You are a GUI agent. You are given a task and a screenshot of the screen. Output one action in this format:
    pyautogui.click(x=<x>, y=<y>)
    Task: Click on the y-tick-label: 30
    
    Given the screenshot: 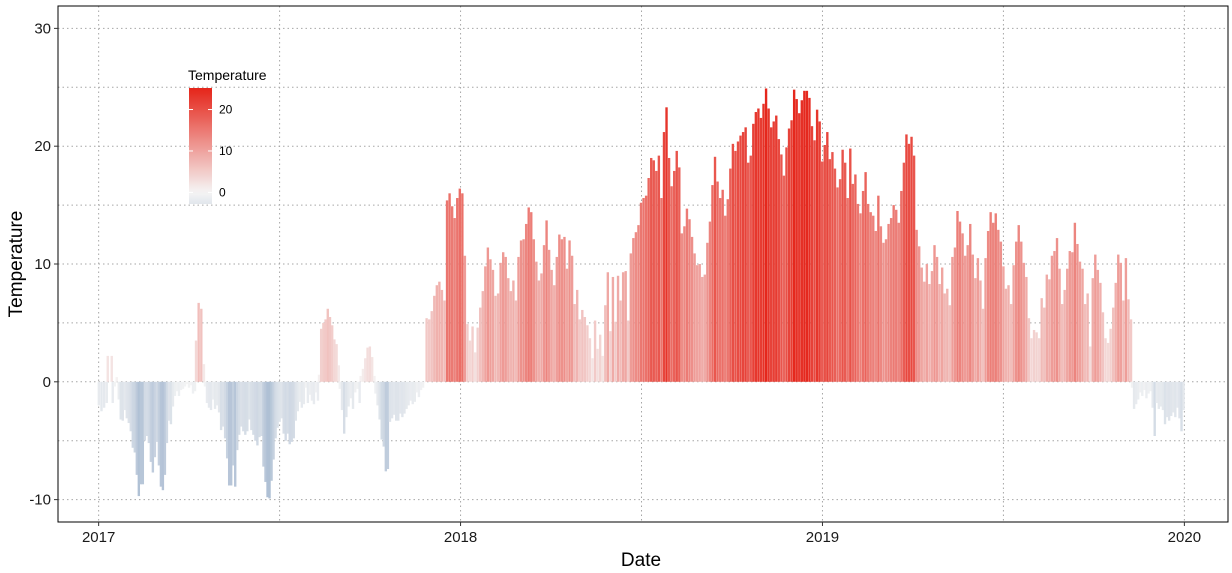 What is the action you would take?
    pyautogui.click(x=42, y=28)
    